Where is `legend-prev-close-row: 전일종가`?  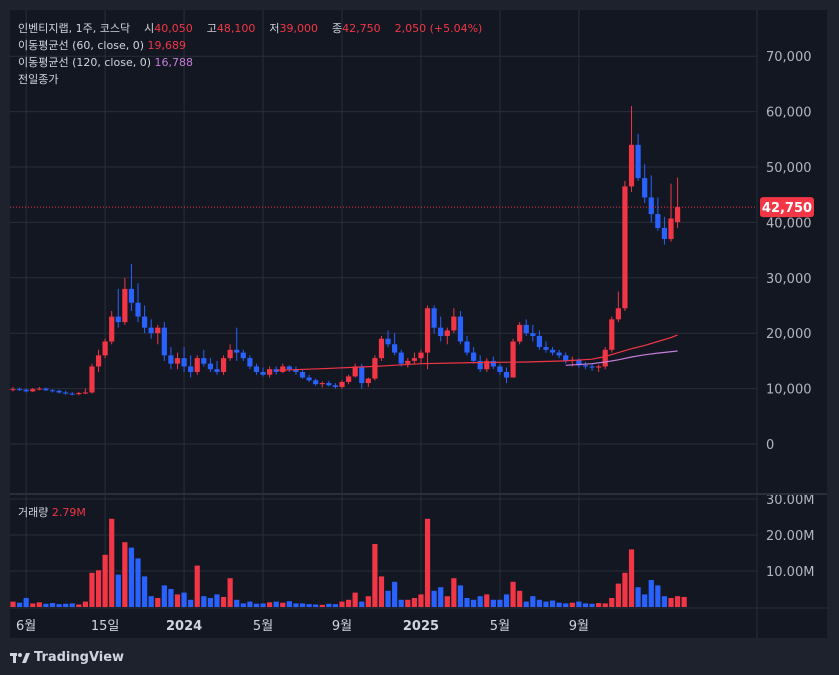
legend-prev-close-row: 전일종가 is located at coordinates (38, 79).